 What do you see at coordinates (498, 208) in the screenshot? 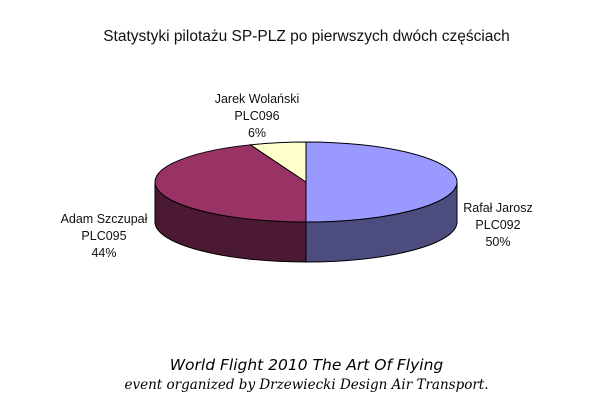
I see `slice-0-name: Rafał Jarosz` at bounding box center [498, 208].